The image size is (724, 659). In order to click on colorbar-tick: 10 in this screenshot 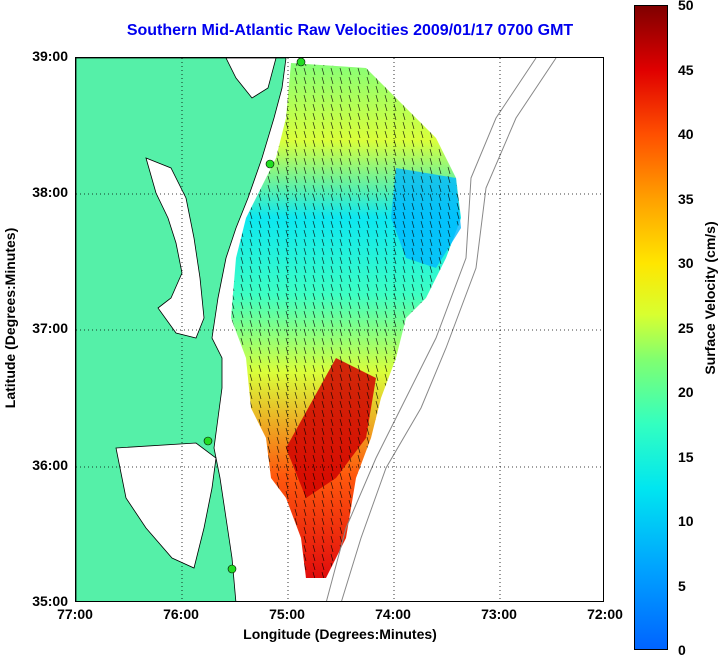, I will do `click(686, 521)`.